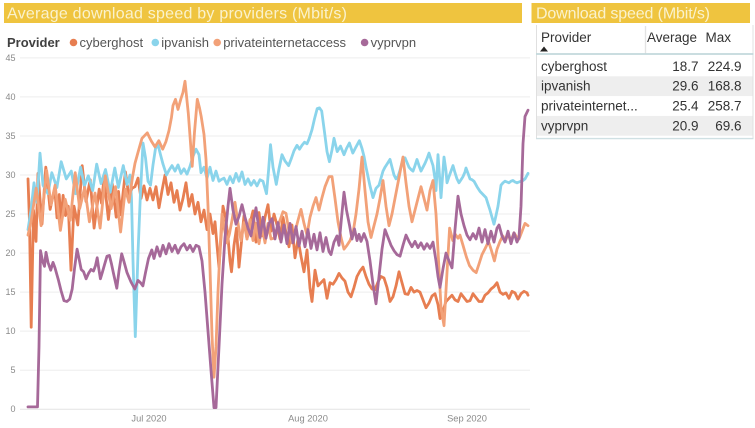 This screenshot has width=755, height=428. What do you see at coordinates (725, 86) in the screenshot?
I see `svg-text: 168.8` at bounding box center [725, 86].